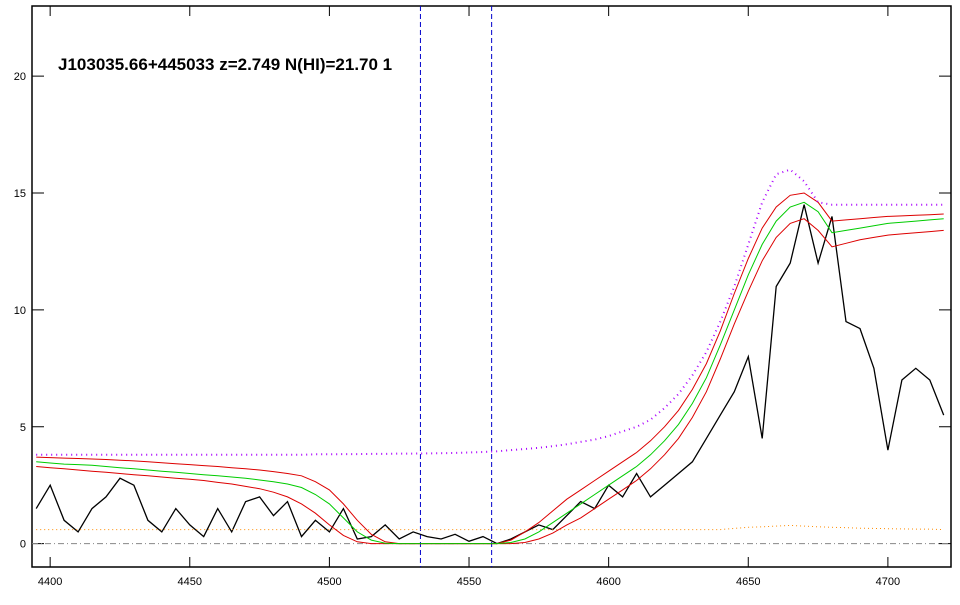  I want to click on series-line, so click(490, 527).